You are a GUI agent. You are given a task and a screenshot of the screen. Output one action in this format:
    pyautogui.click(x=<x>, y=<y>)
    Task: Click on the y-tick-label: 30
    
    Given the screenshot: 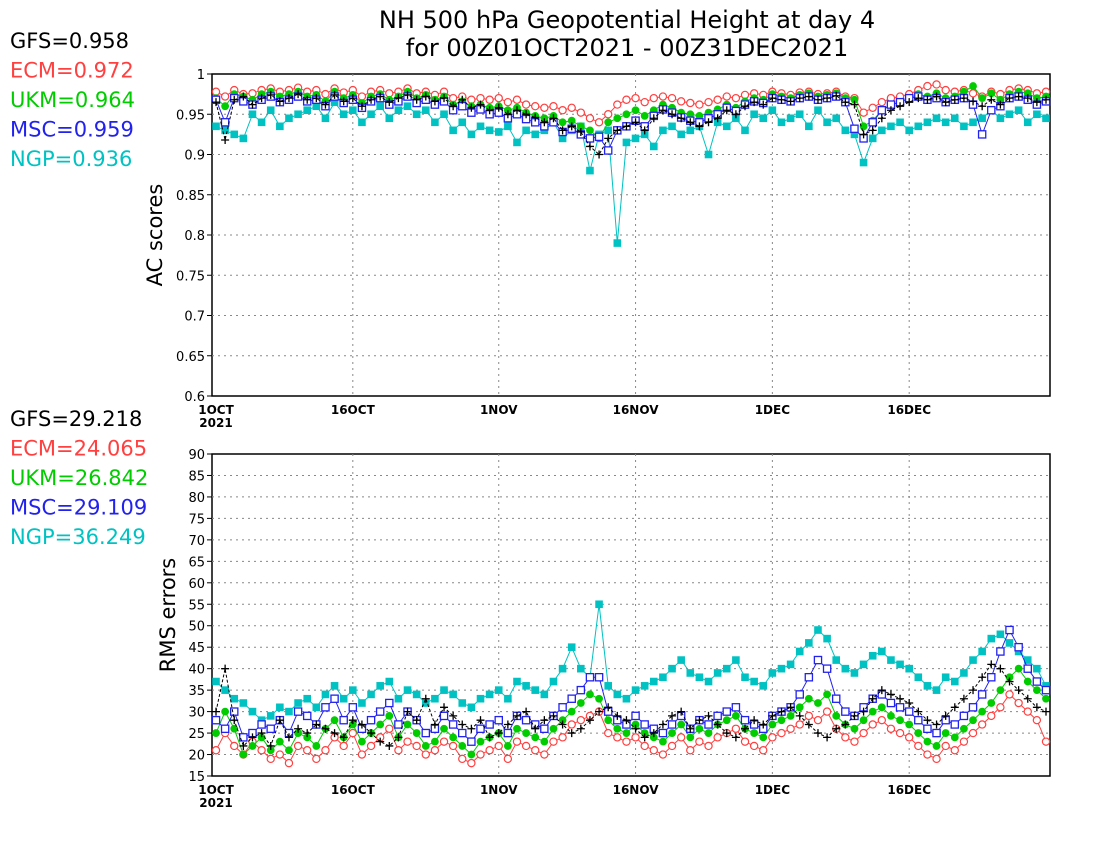 What is the action you would take?
    pyautogui.click(x=196, y=713)
    